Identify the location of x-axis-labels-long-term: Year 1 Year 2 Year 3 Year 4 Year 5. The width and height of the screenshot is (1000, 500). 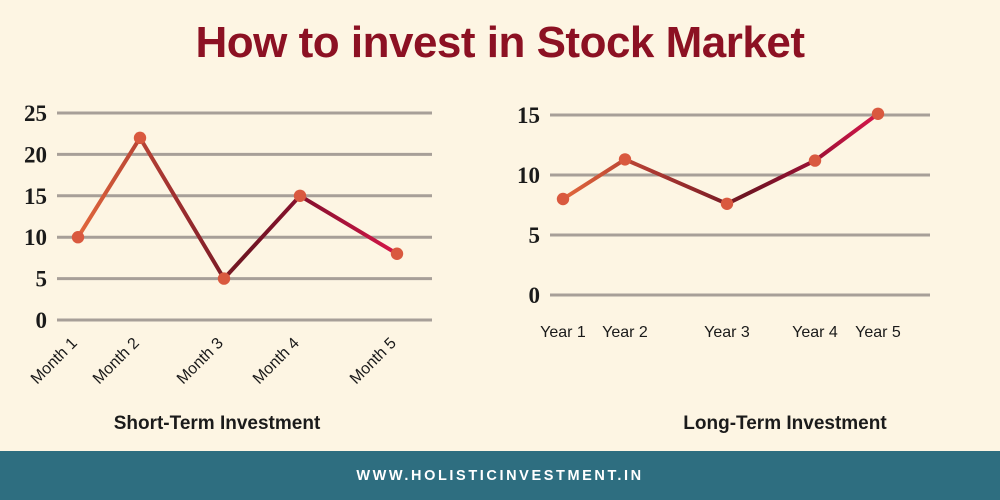
(720, 332).